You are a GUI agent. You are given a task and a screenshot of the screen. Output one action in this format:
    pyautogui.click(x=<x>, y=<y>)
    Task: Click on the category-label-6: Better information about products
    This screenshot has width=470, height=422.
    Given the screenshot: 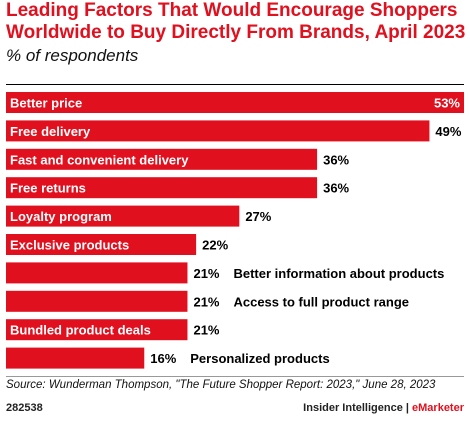 What is the action you would take?
    pyautogui.click(x=338, y=273)
    